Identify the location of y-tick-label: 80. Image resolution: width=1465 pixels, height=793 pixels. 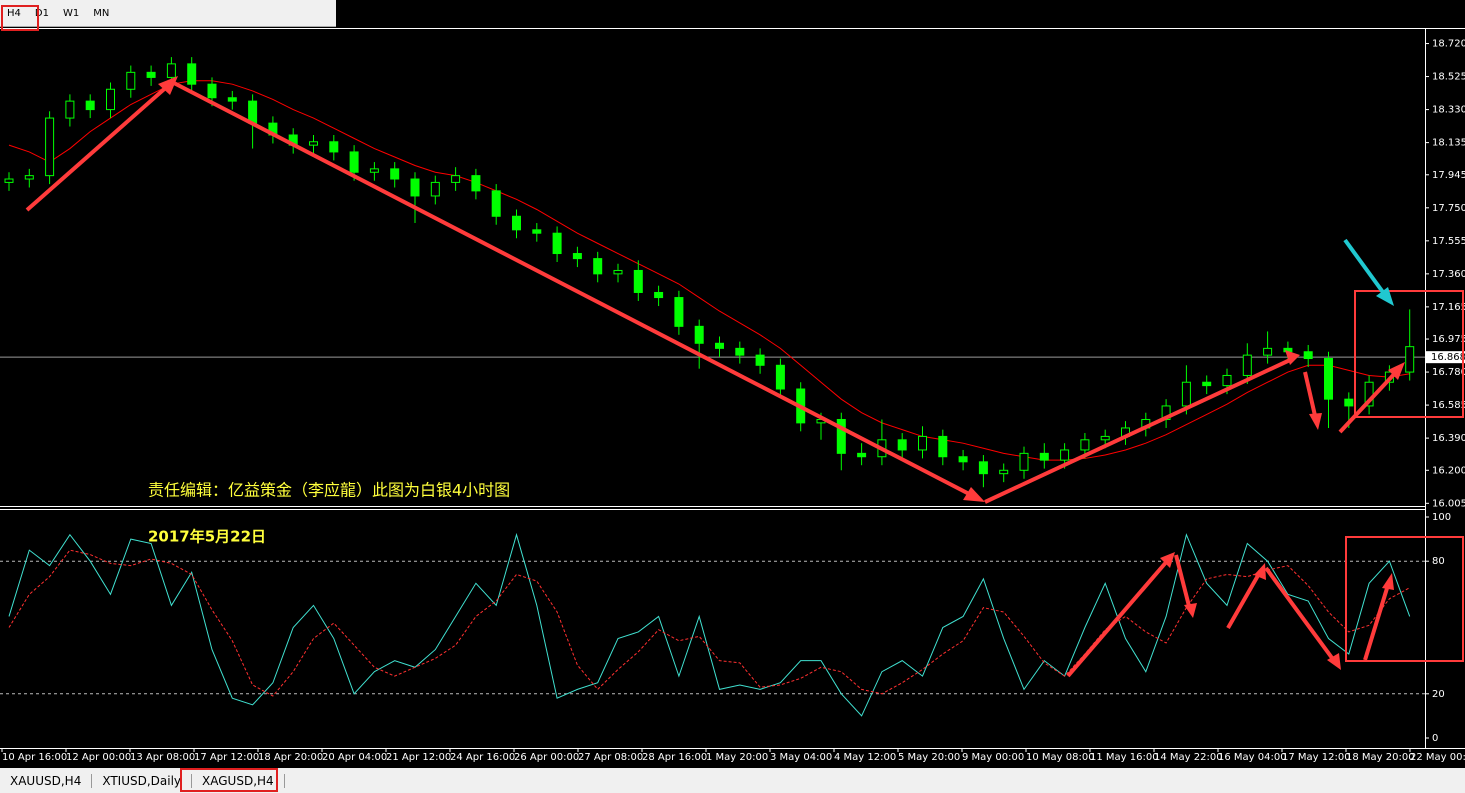
(1438, 561).